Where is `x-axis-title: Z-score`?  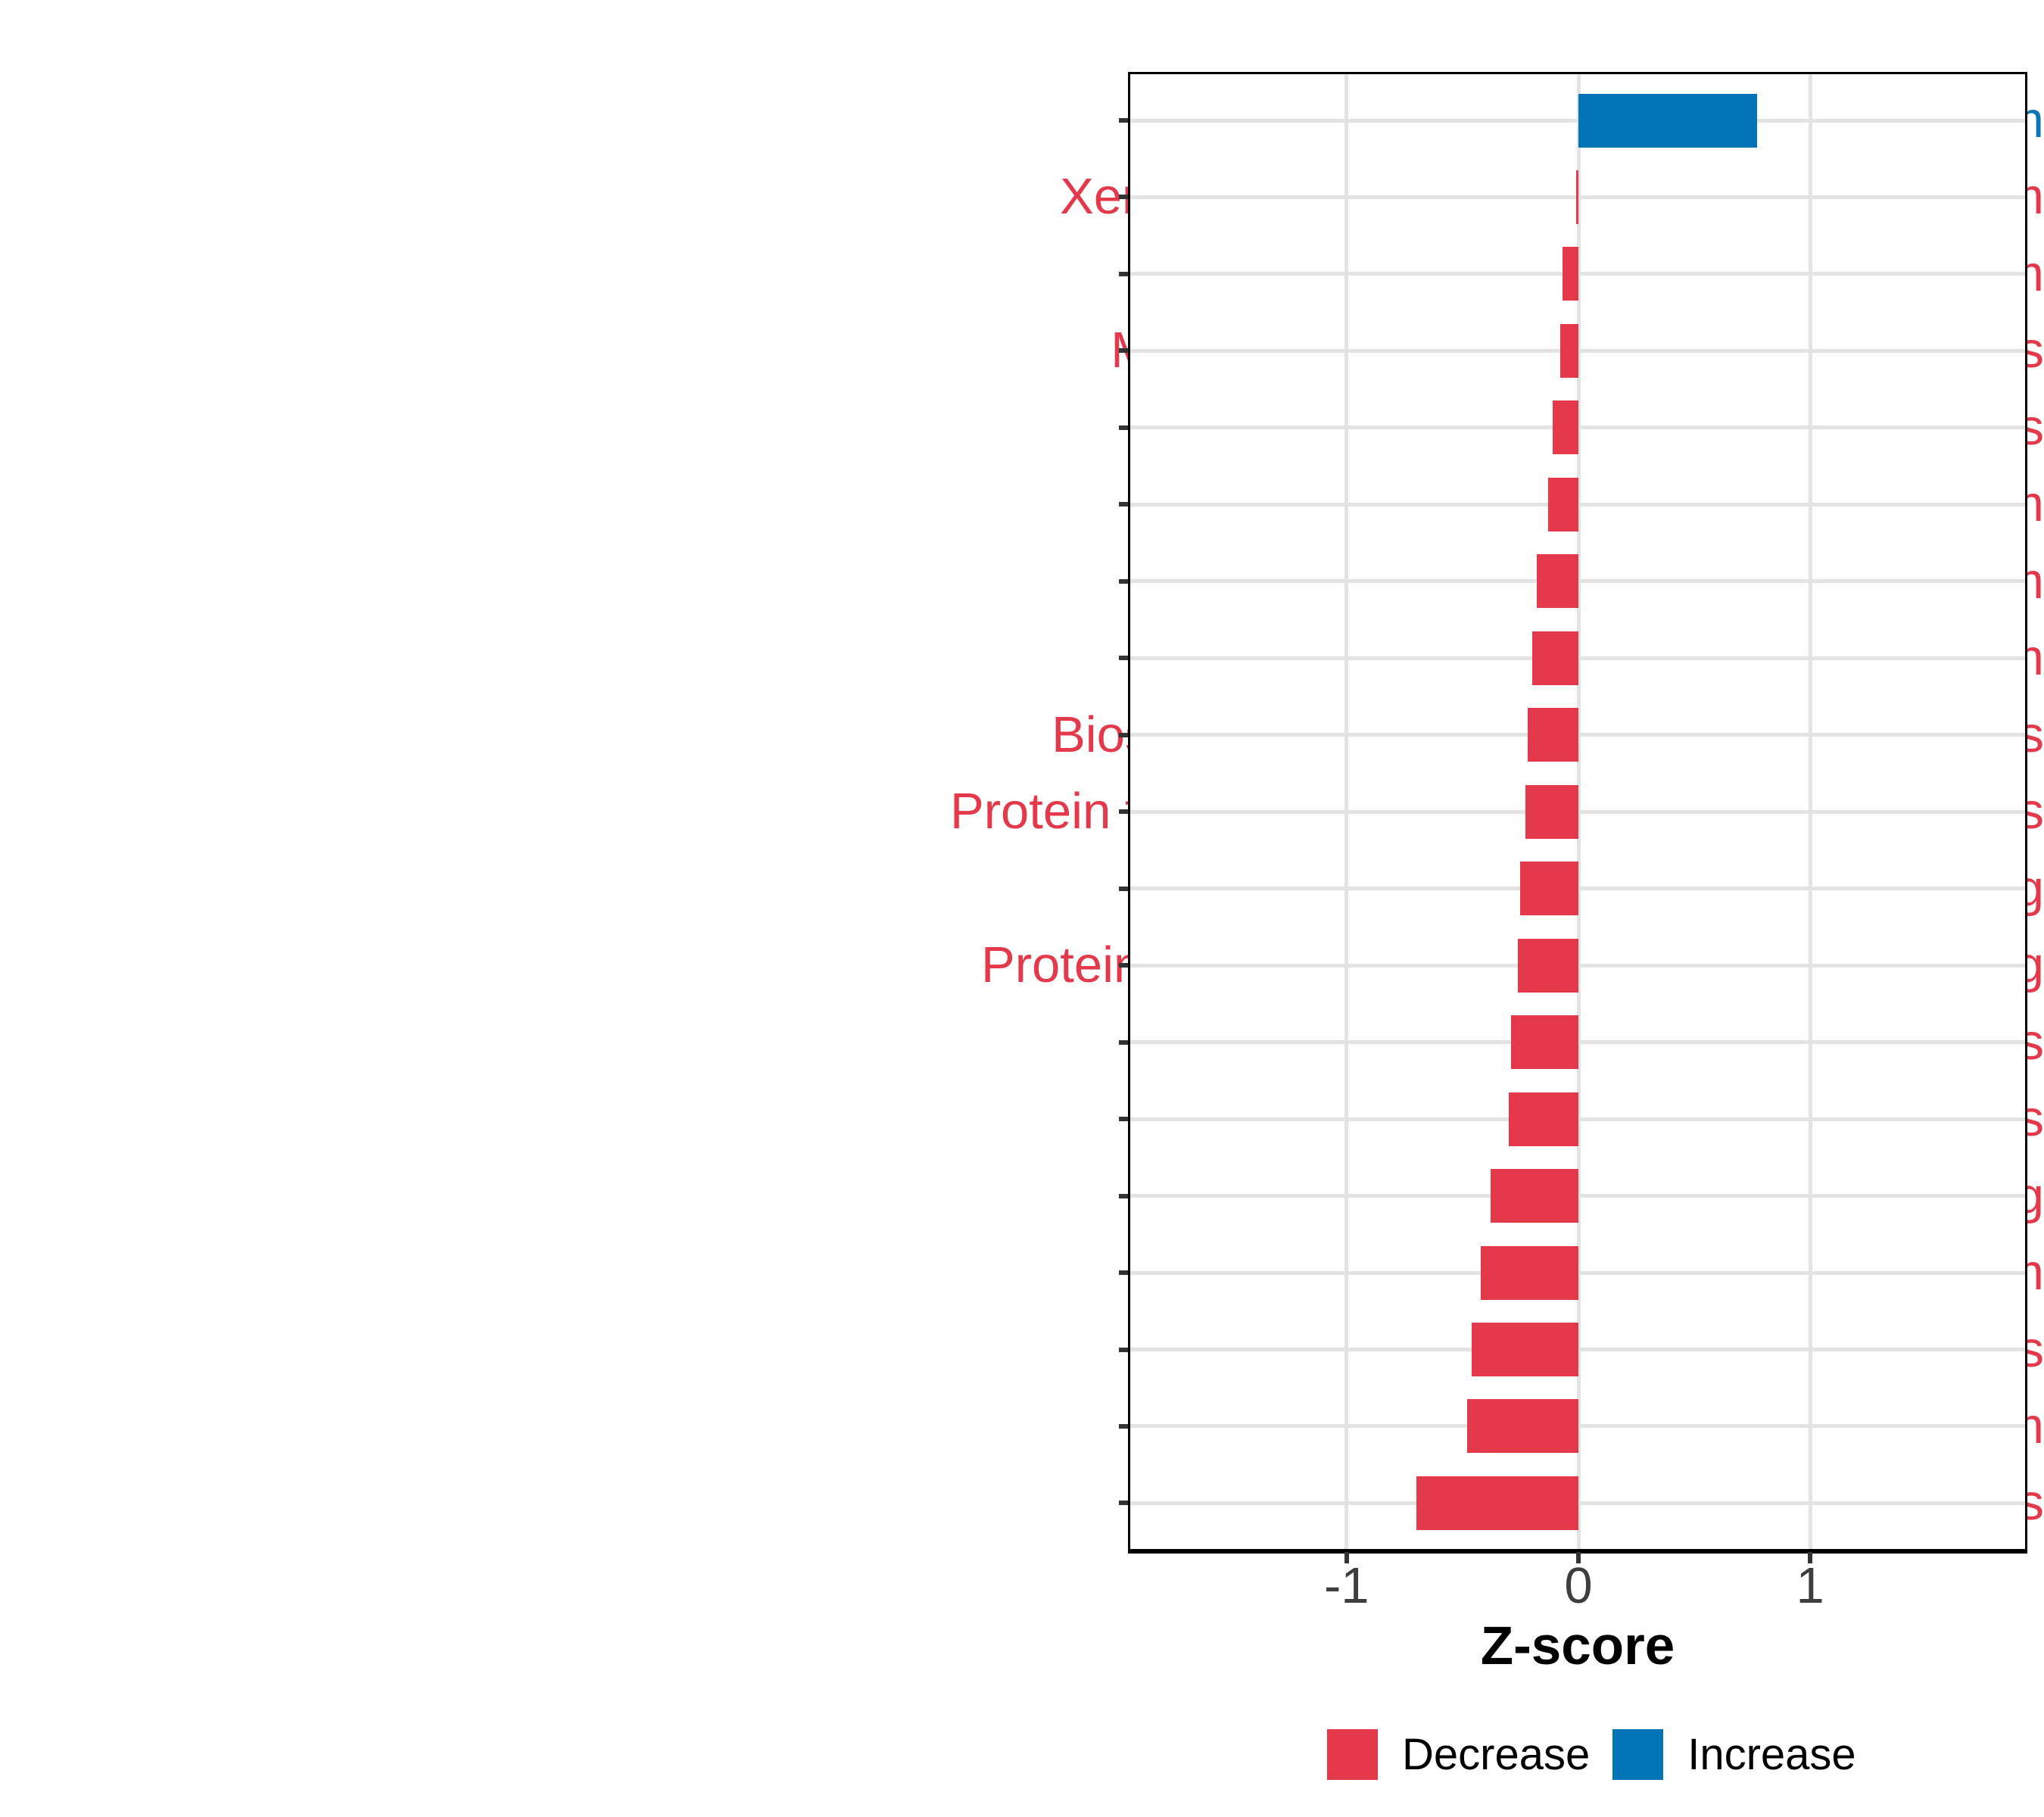
x-axis-title: Z-score is located at coordinates (1577, 1646).